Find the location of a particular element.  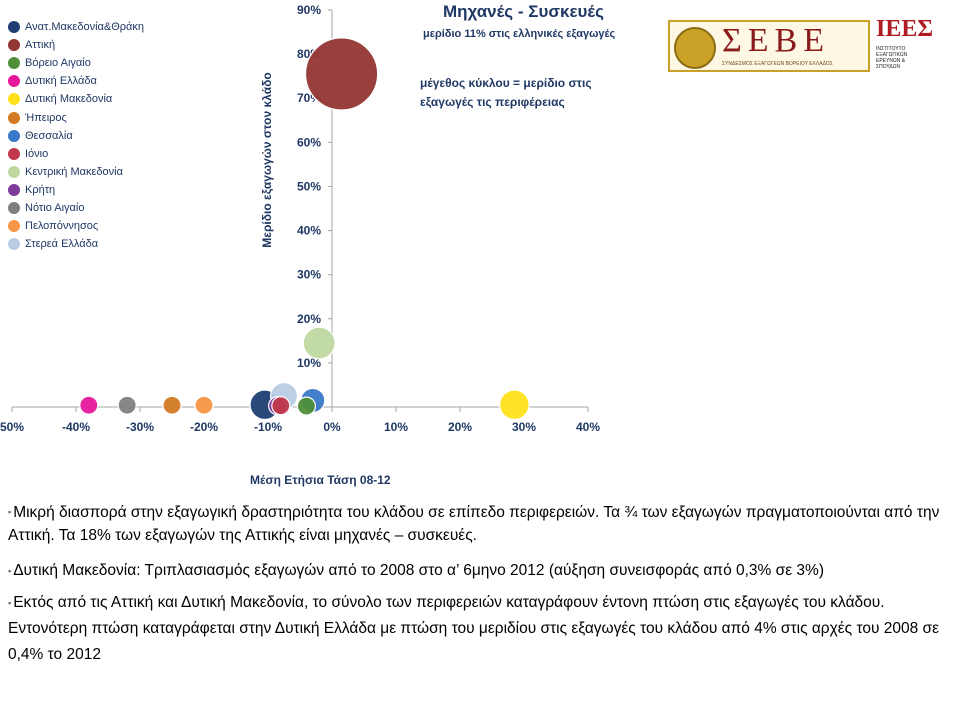

legend-entry: Κεντρική Μακεδονία is located at coordinates (76, 172).